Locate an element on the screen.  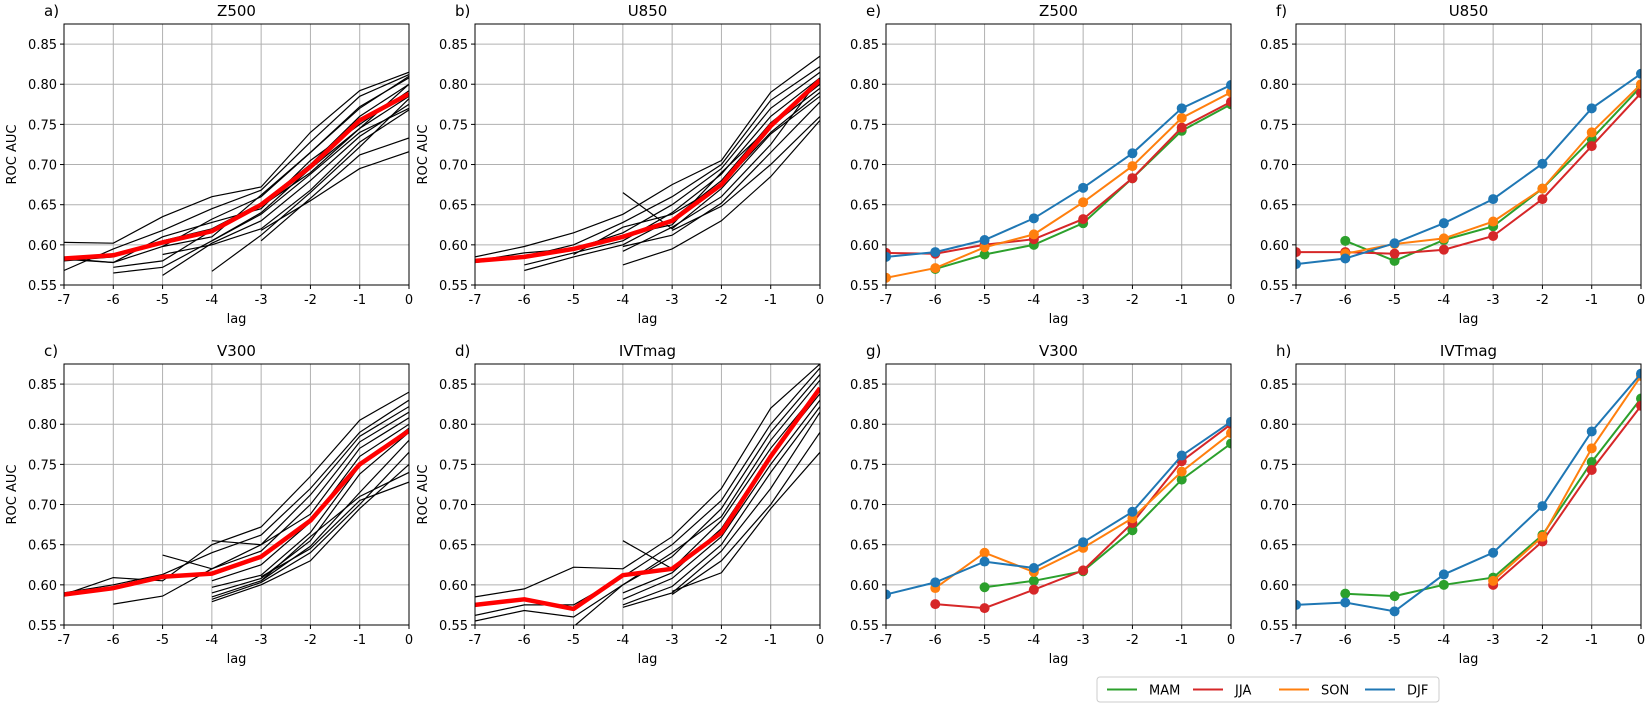
x-tick-label: -6 is located at coordinates (113, 300).